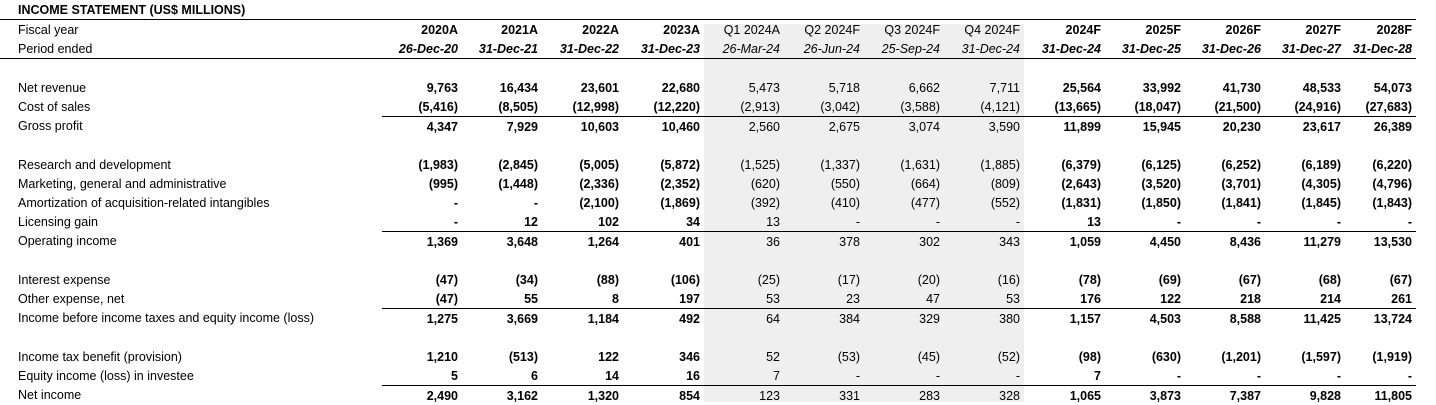 The width and height of the screenshot is (1436, 405). Describe the element at coordinates (1064, 107) in the screenshot. I see `value-cell: (13,665)` at that location.